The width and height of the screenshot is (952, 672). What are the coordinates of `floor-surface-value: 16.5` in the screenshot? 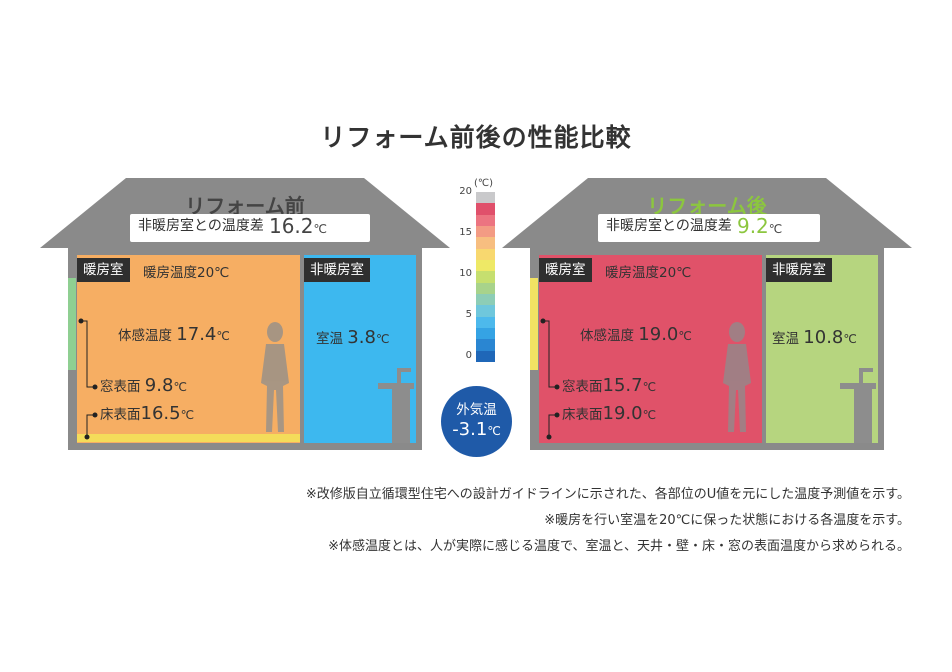 It's located at (160, 413).